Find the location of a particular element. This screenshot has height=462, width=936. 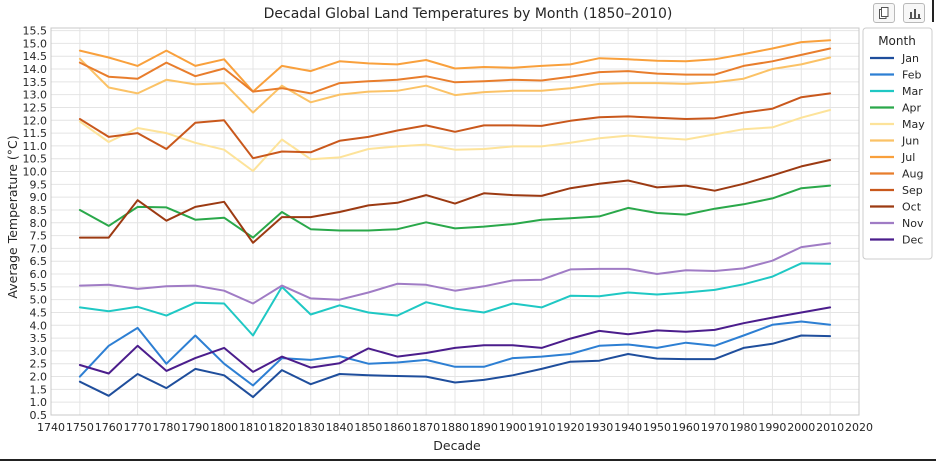

x-tick-label: 1870 is located at coordinates (426, 427).